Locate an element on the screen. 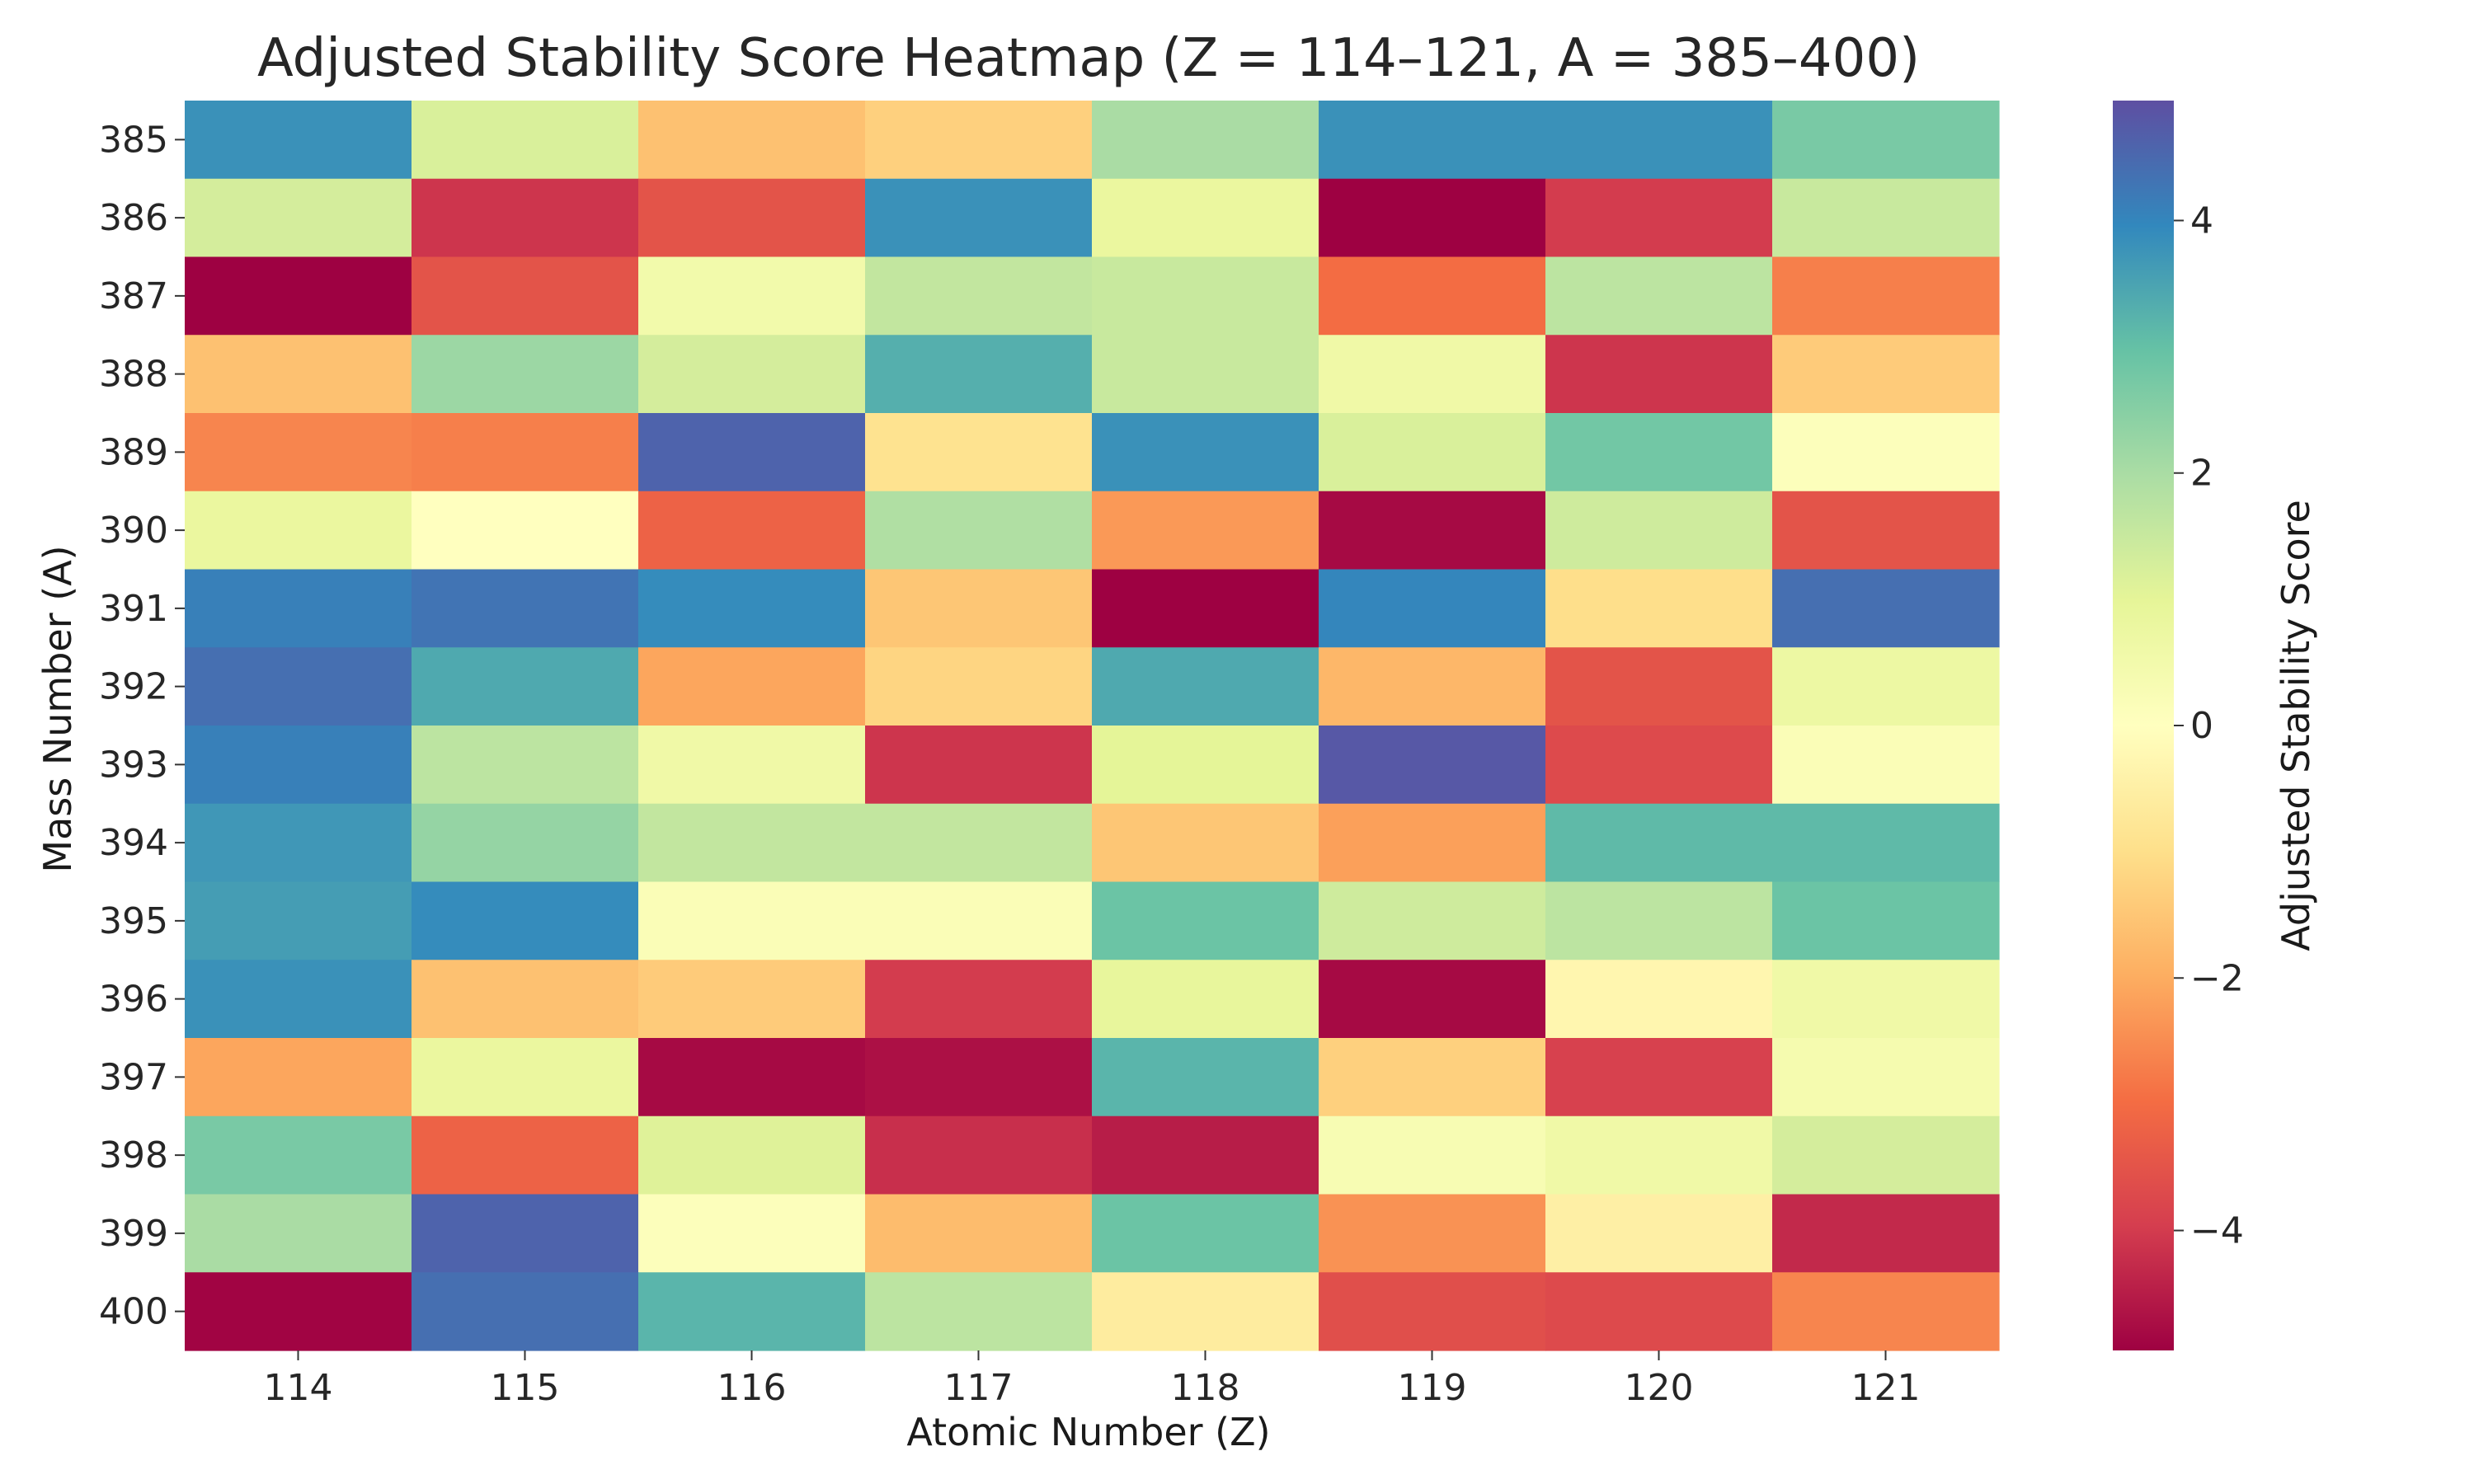 The height and width of the screenshot is (1484, 2474). y-axis-label: Mass Number (A) is located at coordinates (57, 708).